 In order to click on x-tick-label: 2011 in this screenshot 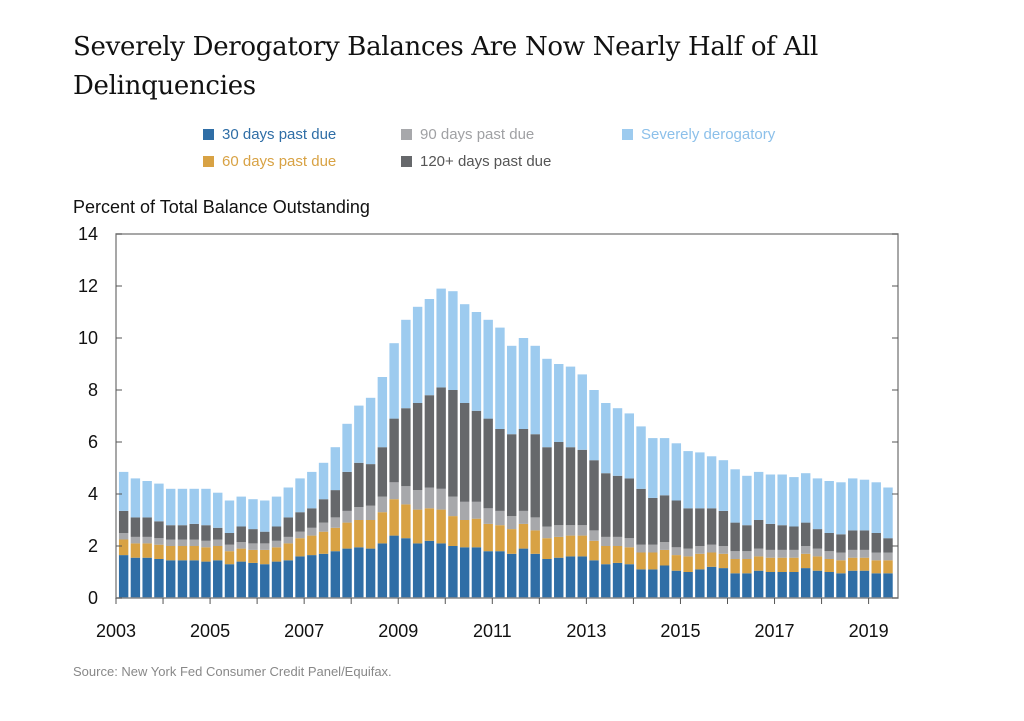, I will do `click(492, 631)`.